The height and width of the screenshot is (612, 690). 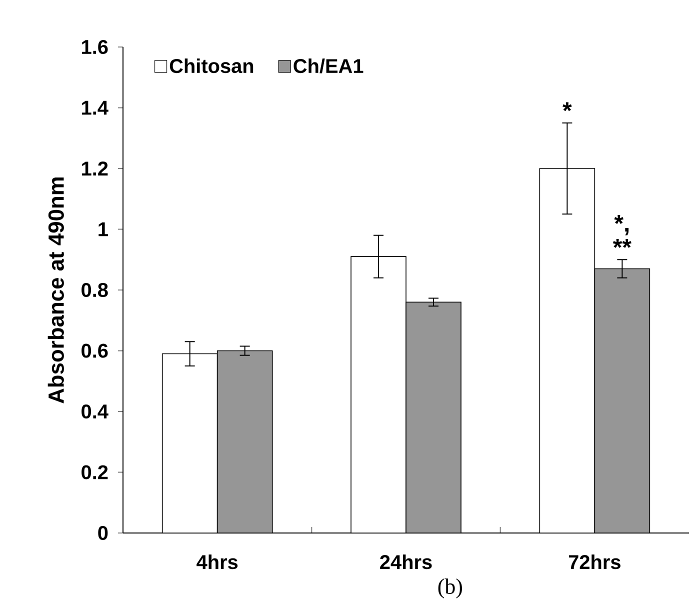 I want to click on text: (b), so click(x=450, y=588).